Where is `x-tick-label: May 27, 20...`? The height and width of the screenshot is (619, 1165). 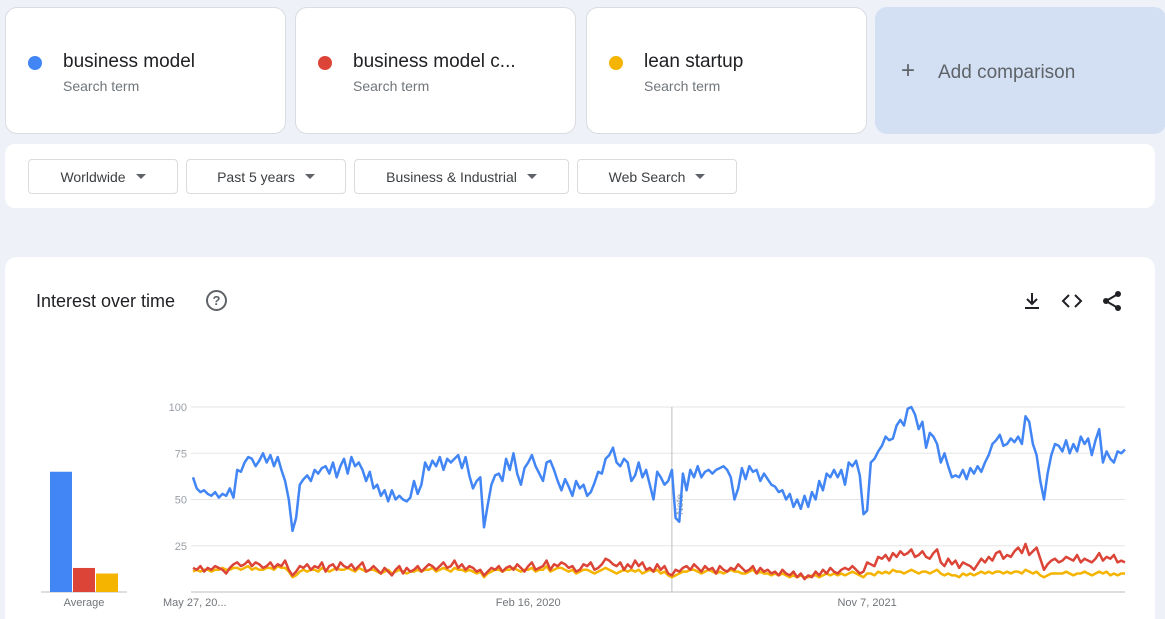 x-tick-label: May 27, 20... is located at coordinates (195, 603).